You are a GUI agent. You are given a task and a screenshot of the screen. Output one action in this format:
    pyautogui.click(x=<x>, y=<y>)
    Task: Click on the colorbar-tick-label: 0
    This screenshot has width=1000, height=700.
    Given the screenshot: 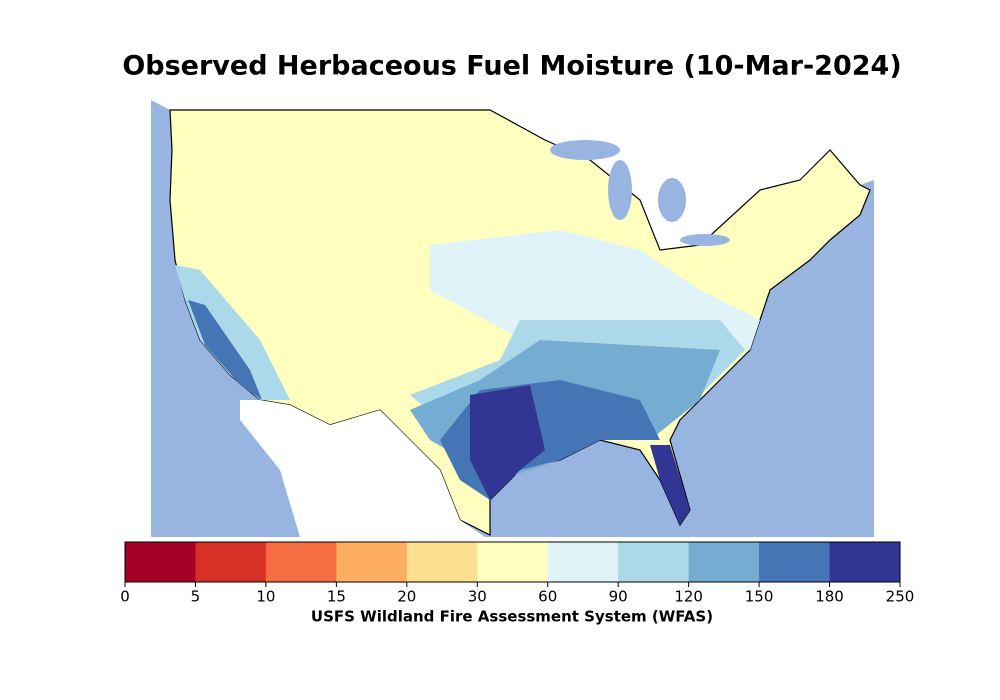 What is the action you would take?
    pyautogui.click(x=125, y=597)
    